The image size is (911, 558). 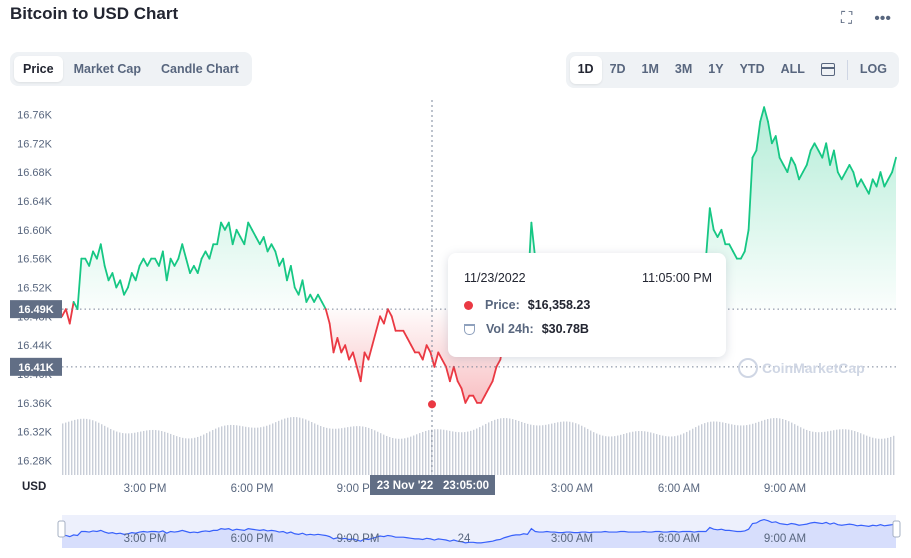 I want to click on volume-icon, so click(x=469, y=329).